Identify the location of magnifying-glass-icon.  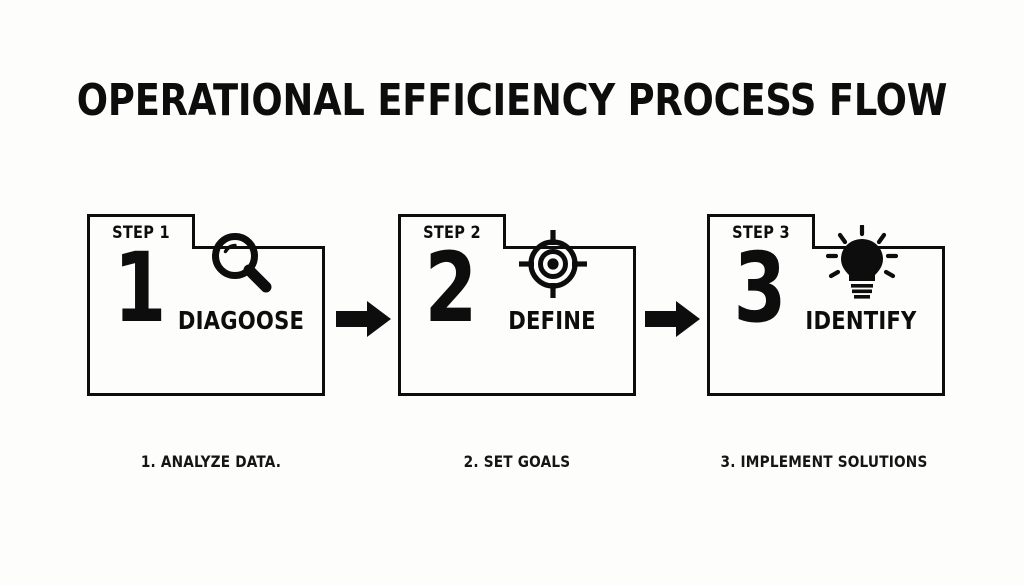
(242, 264).